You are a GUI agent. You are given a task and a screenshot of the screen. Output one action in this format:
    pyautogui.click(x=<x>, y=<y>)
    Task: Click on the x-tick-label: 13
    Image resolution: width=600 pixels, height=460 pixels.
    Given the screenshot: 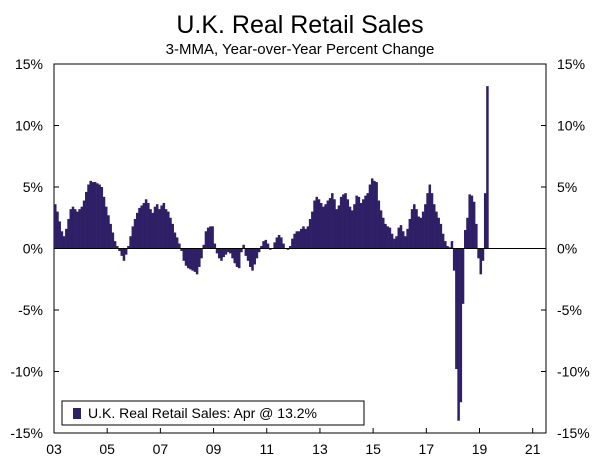 What is the action you would take?
    pyautogui.click(x=320, y=449)
    